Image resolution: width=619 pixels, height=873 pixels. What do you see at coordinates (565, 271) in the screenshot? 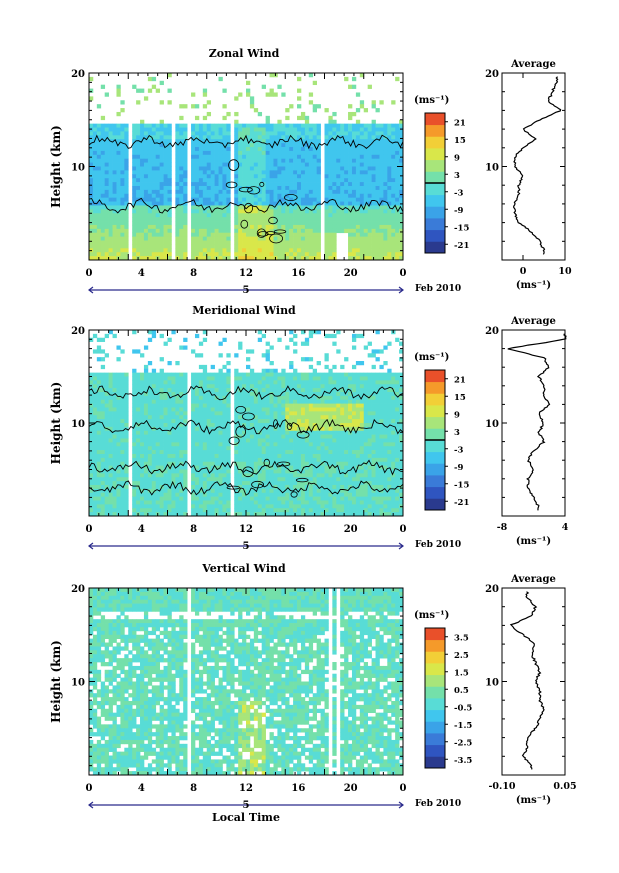
I see `profile-x-tick-label: 10` at bounding box center [565, 271].